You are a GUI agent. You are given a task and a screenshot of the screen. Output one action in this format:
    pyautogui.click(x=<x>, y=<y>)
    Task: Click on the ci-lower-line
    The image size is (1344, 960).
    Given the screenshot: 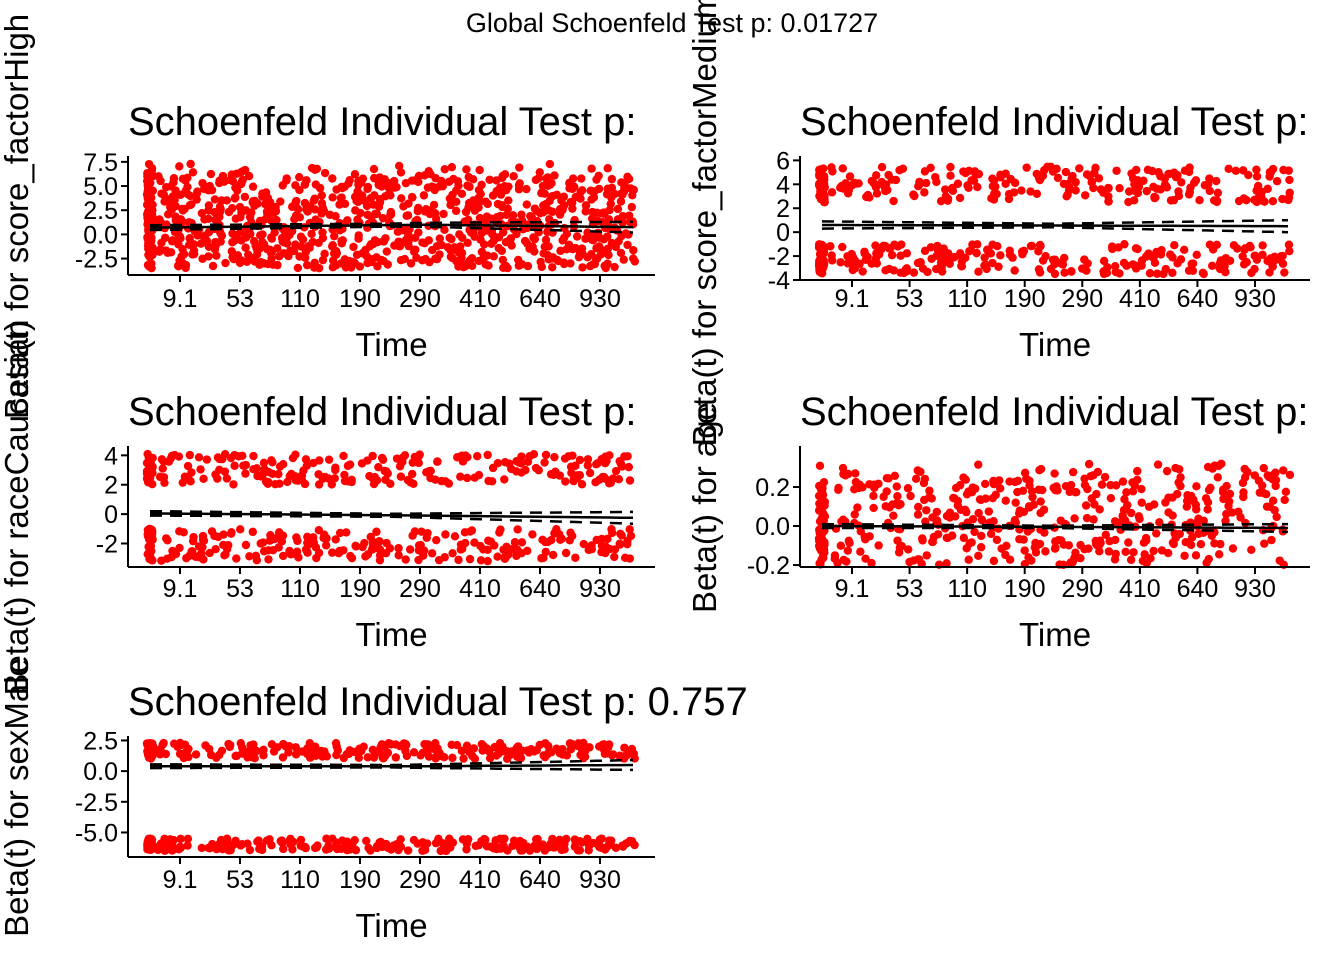 What is the action you would take?
    pyautogui.click(x=391, y=229)
    